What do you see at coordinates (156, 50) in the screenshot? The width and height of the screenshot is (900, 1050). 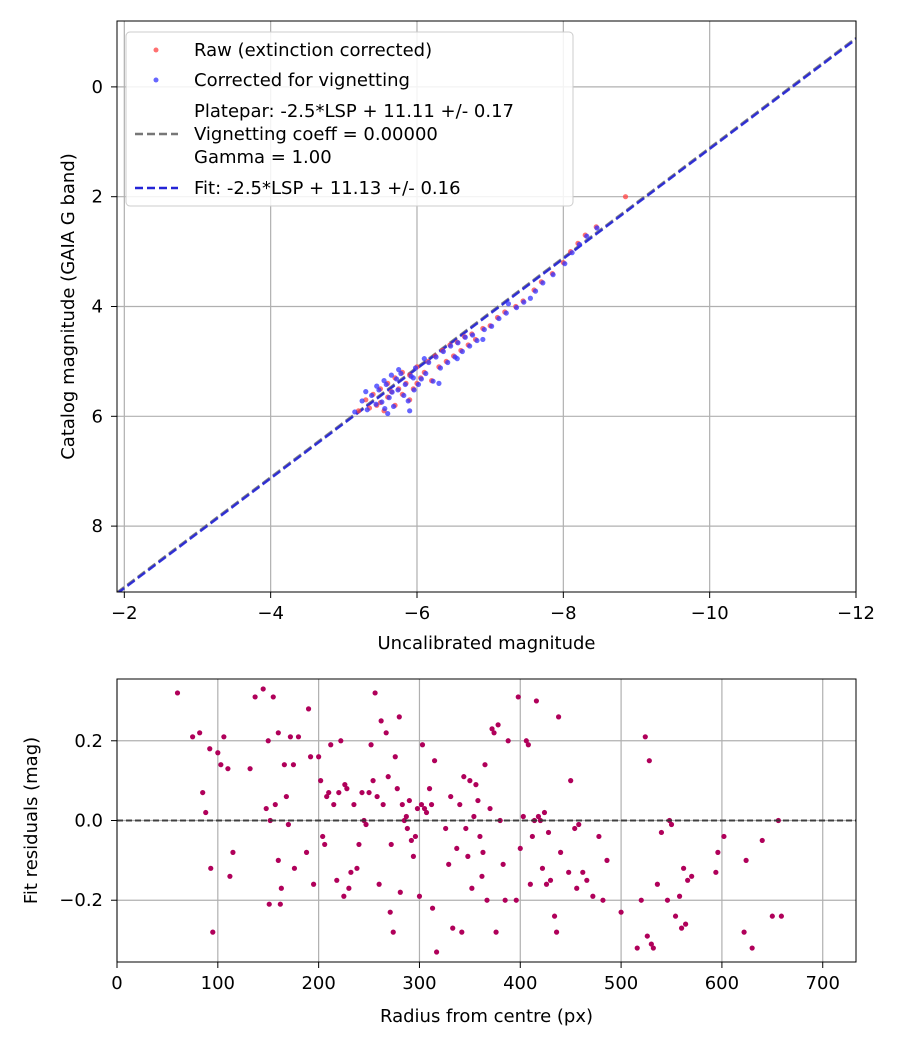 I see `legend-raw-marker` at bounding box center [156, 50].